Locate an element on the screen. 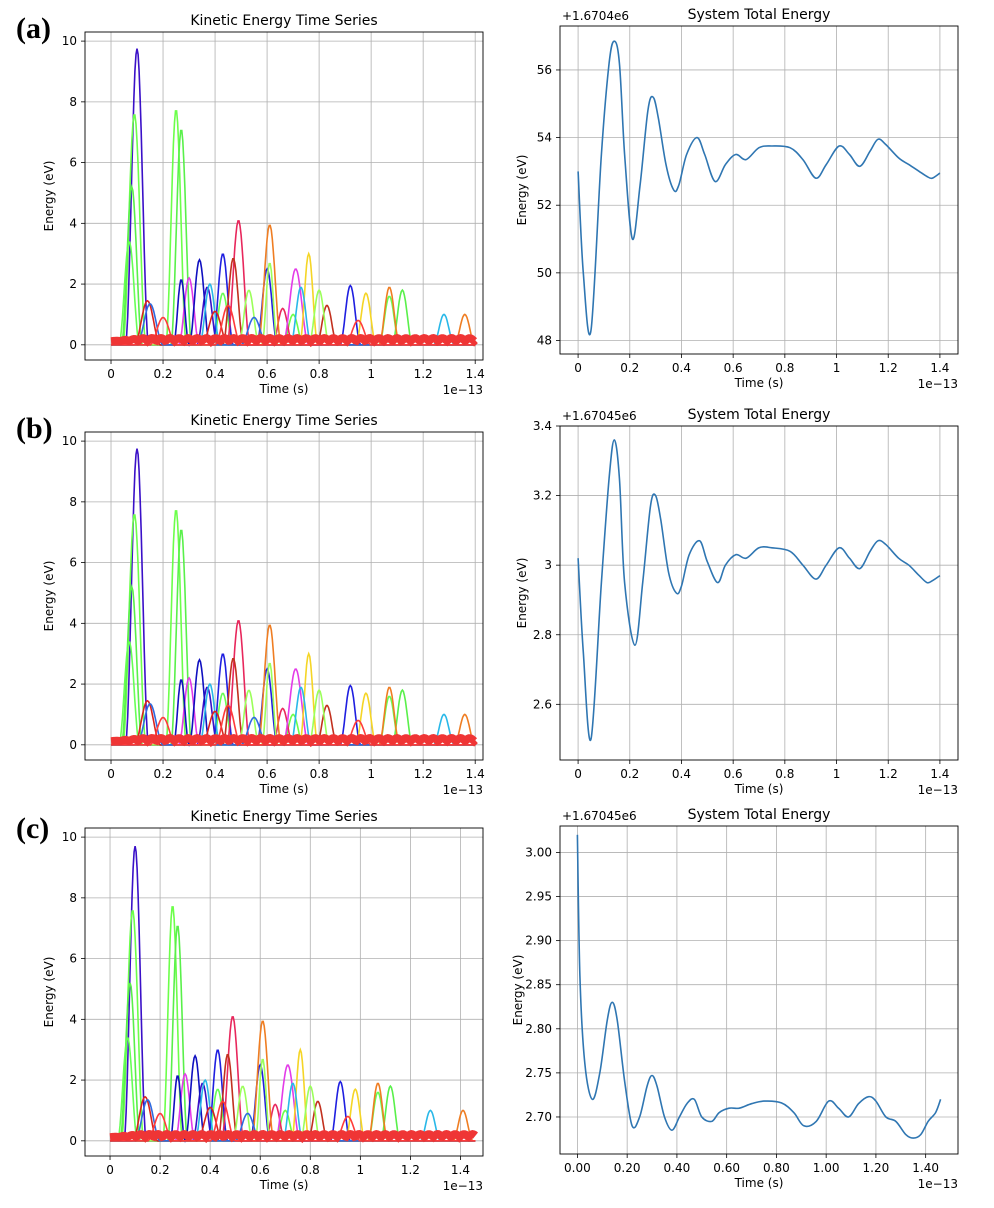 Image resolution: width=994 pixels, height=1208 pixels. y-tick-label: 3 is located at coordinates (548, 565).